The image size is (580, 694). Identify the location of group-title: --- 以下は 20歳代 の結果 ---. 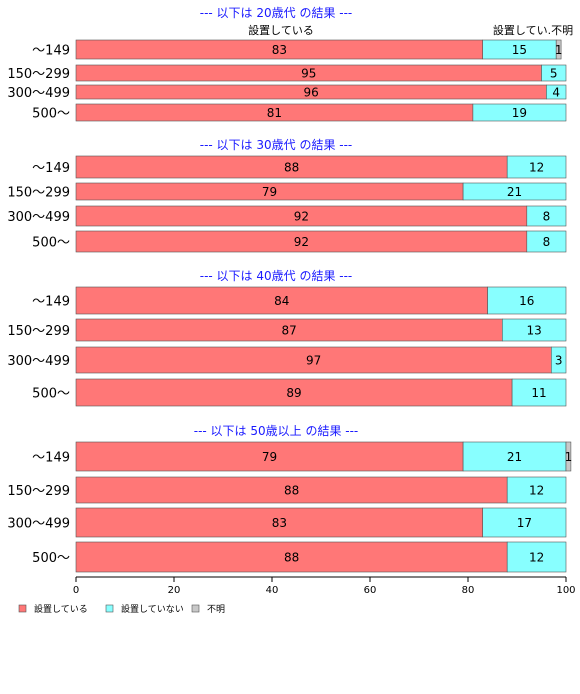
(276, 13).